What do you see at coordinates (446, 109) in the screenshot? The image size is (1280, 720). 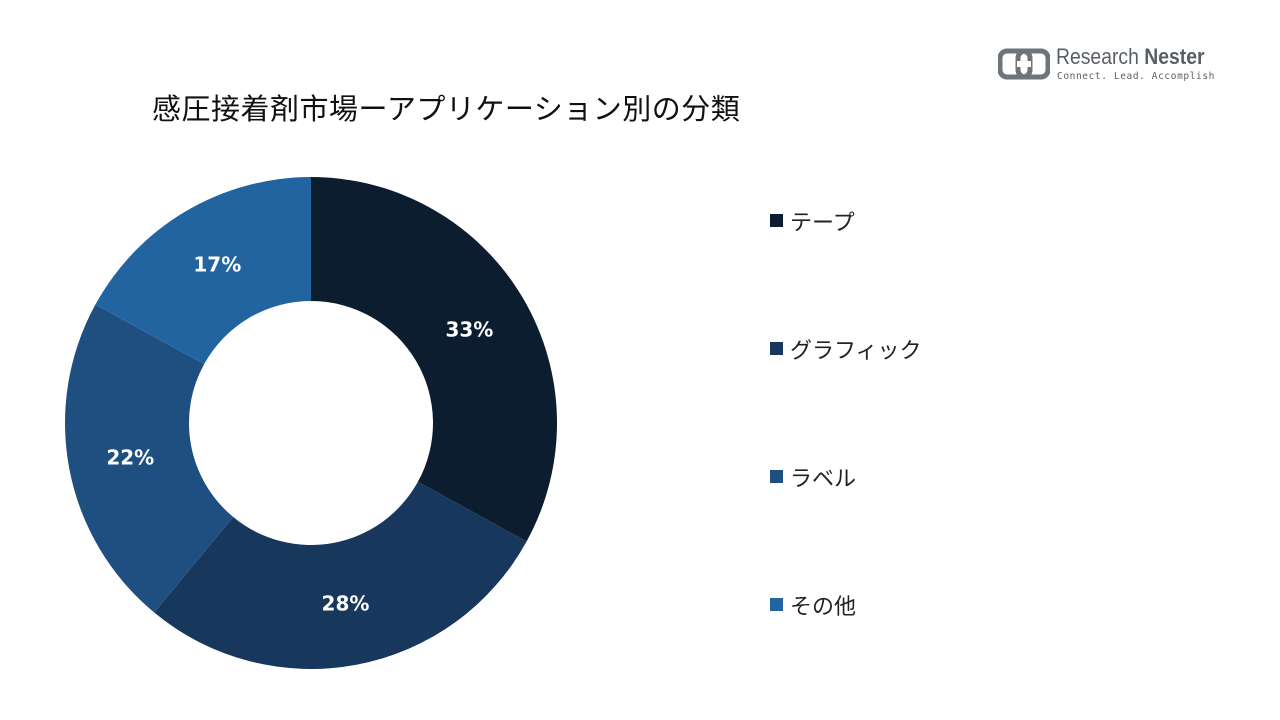 I see `chart-title: 感圧接着剤市場ーアプリケーション別の分類` at bounding box center [446, 109].